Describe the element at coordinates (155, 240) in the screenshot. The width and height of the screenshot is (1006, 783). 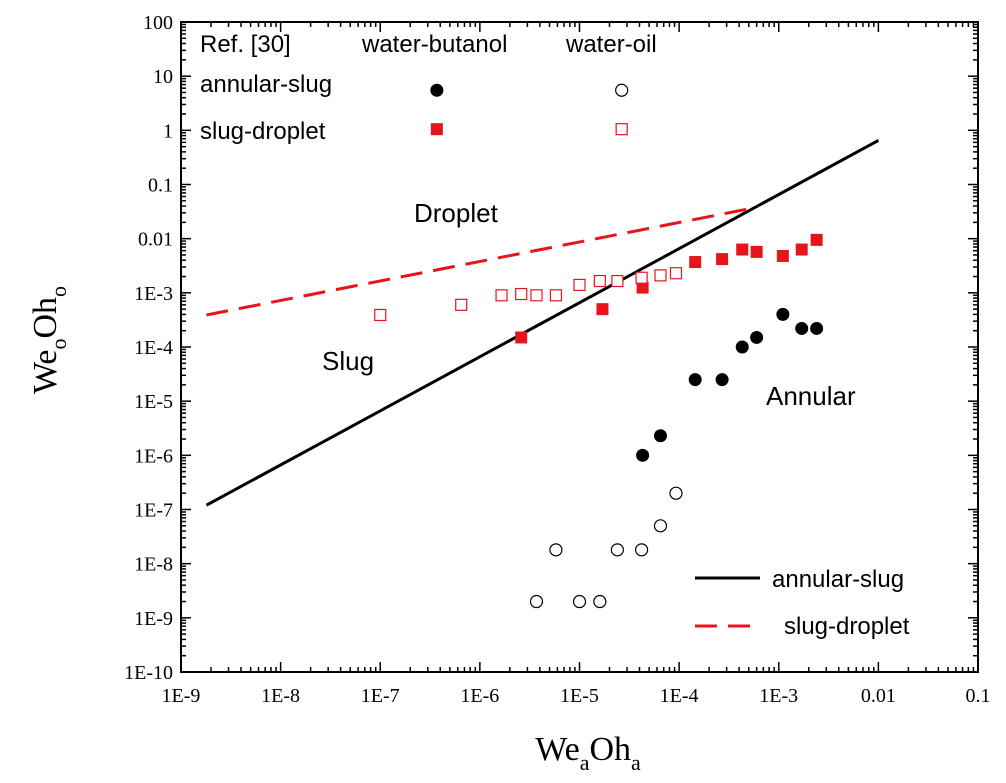
I see `y-tick-label: 0.01` at that location.